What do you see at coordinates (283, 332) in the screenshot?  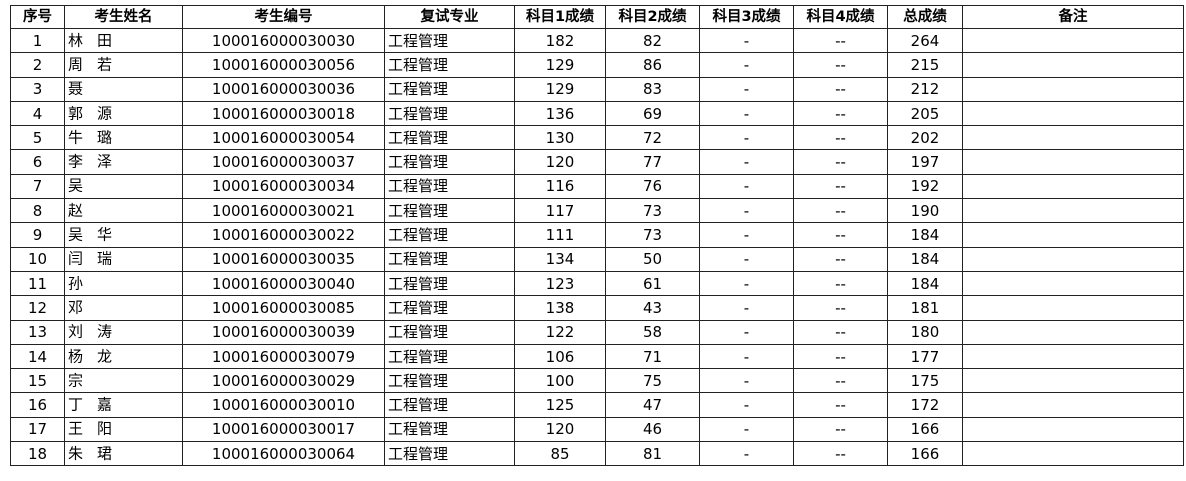 I see `cell-id: 100016000030039` at bounding box center [283, 332].